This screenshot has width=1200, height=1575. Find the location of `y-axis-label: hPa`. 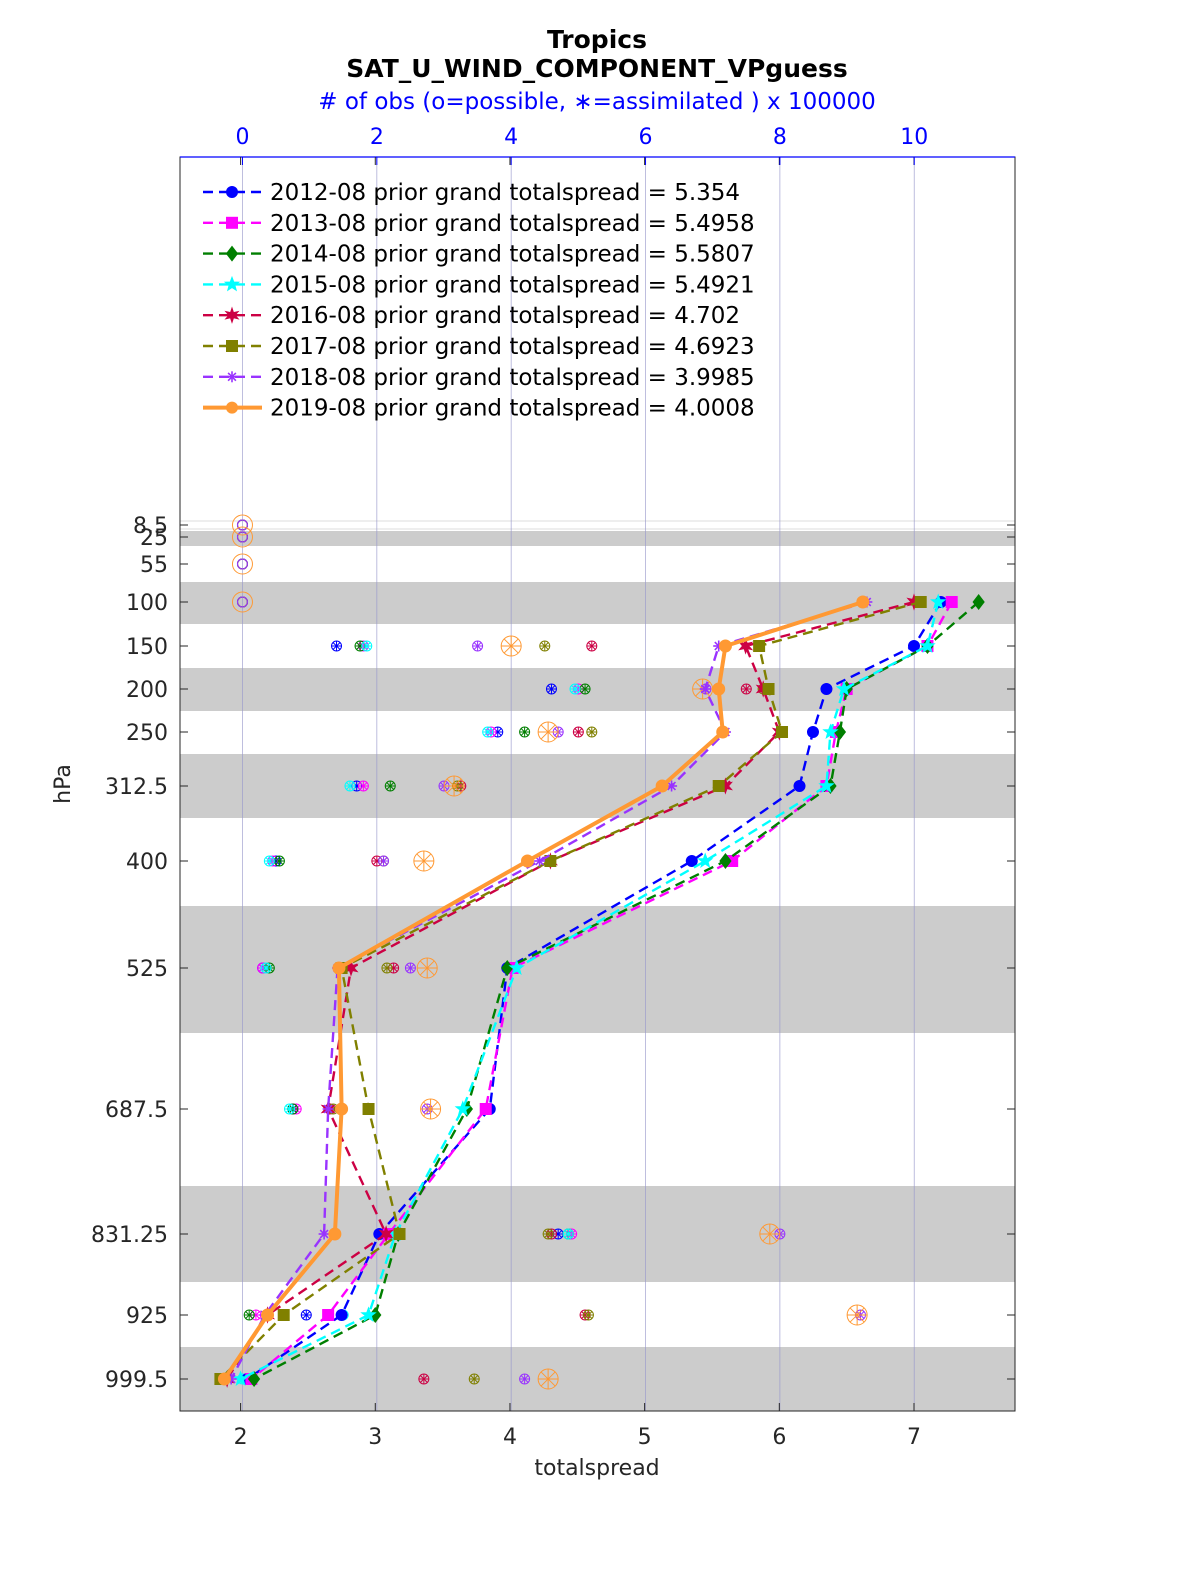

y-axis-label: hPa is located at coordinates (63, 784).